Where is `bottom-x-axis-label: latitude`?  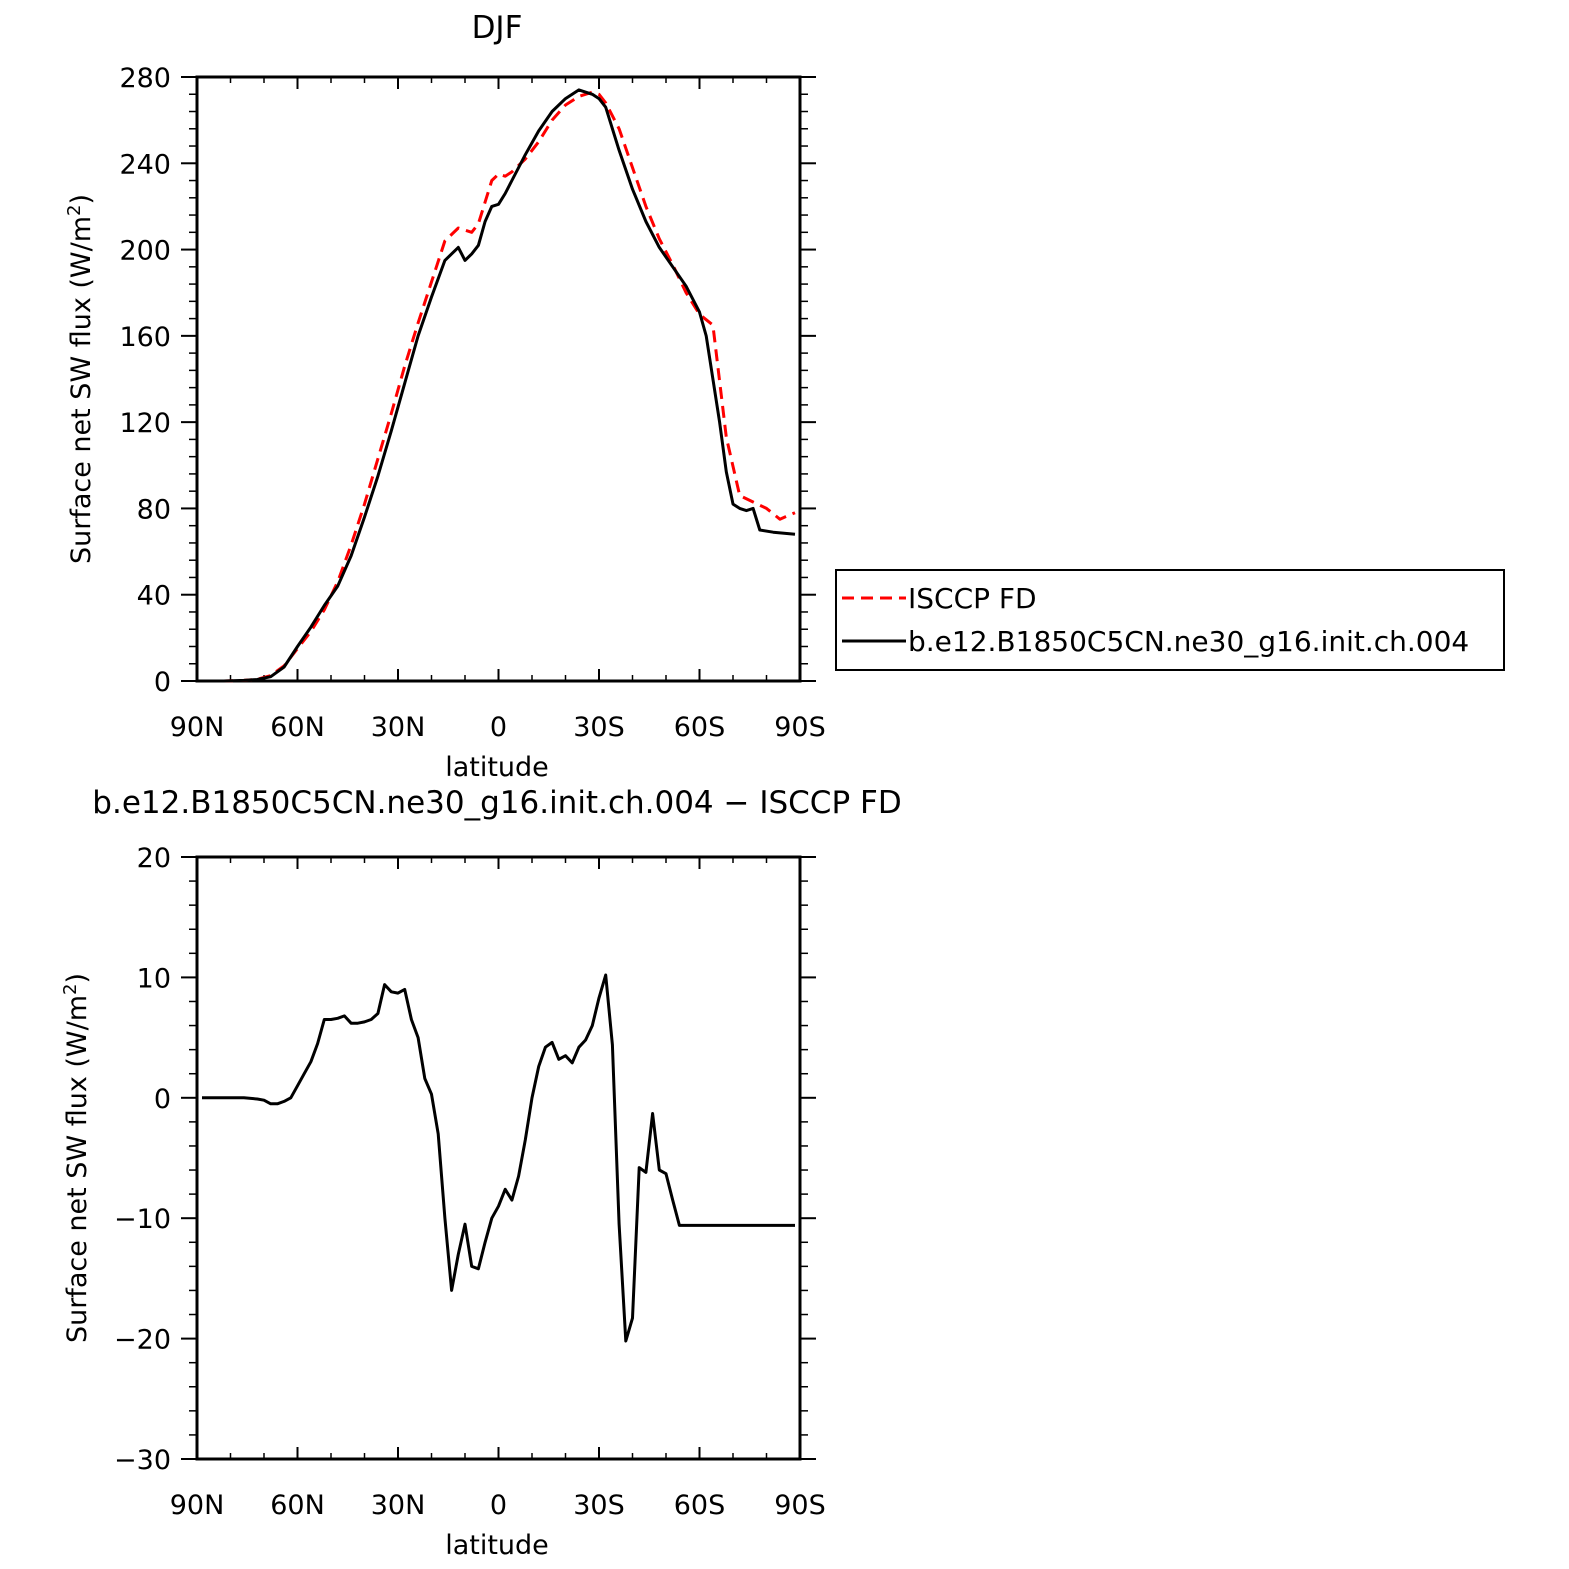 bottom-x-axis-label: latitude is located at coordinates (497, 1545).